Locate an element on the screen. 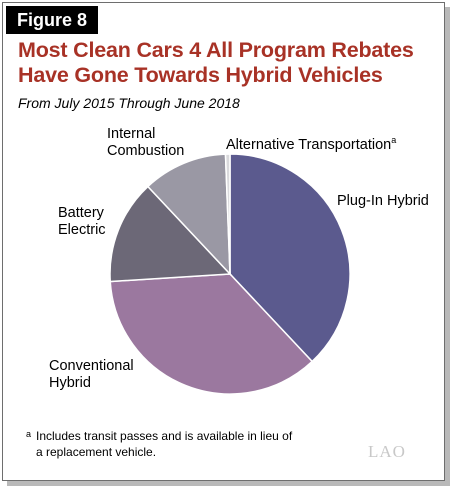 This screenshot has width=451, height=487. label-alternative-transportation: Alternative Transportationa is located at coordinates (311, 143).